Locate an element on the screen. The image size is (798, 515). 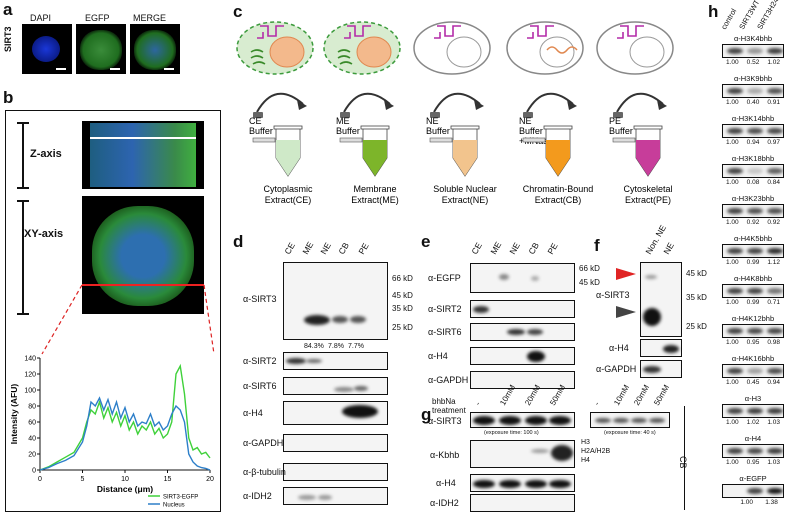
extract-label: Membrane is located at coordinates (374, 189).